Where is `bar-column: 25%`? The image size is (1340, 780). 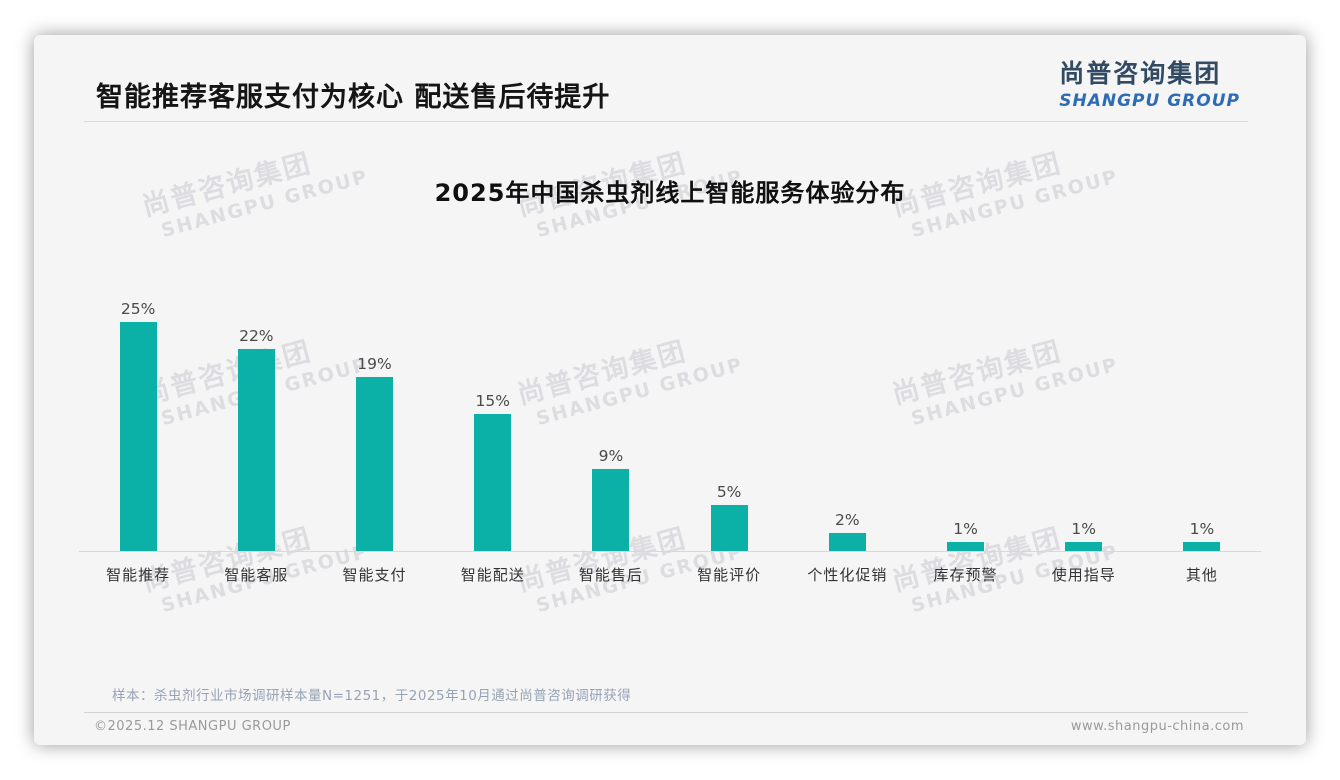 bar-column: 25% is located at coordinates (138, 425).